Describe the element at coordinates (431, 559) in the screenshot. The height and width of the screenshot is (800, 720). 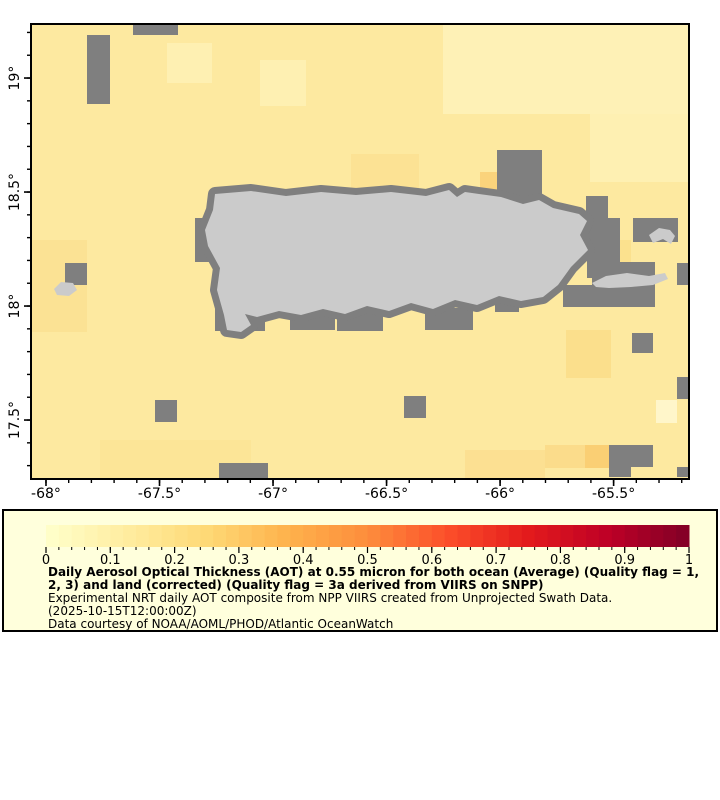
I see `colorbar-tick-label: 0.6` at that location.